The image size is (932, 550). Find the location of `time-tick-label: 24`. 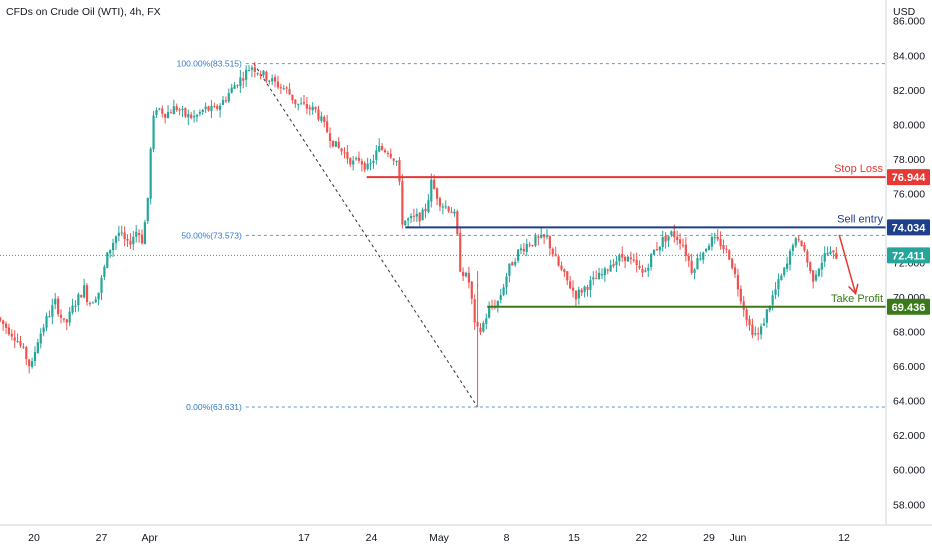

time-tick-label: 24 is located at coordinates (372, 538).